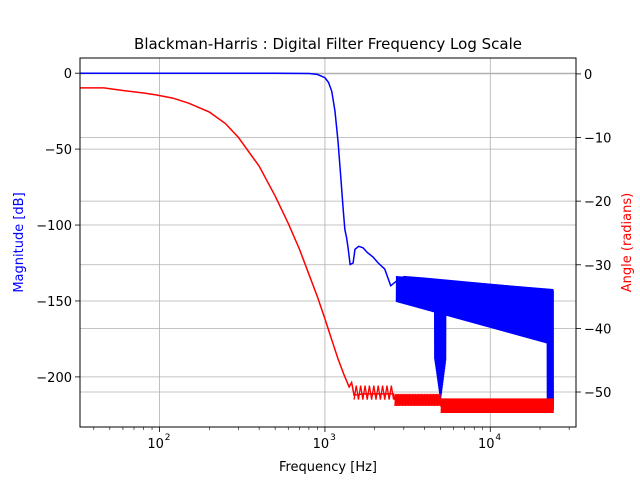 This screenshot has height=480, width=640. Describe the element at coordinates (58, 150) in the screenshot. I see `left-y-tick-label: −50` at that location.